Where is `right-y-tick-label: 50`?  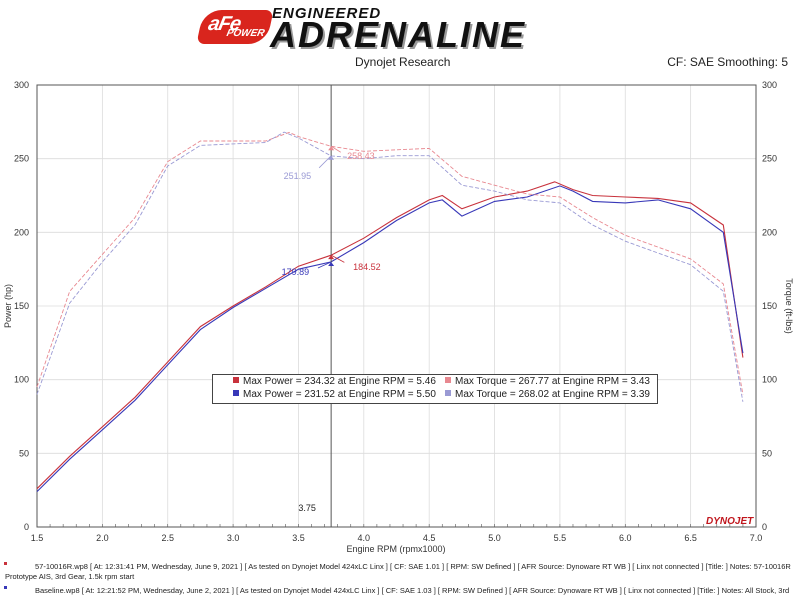
right-y-tick-label: 50 is located at coordinates (767, 453).